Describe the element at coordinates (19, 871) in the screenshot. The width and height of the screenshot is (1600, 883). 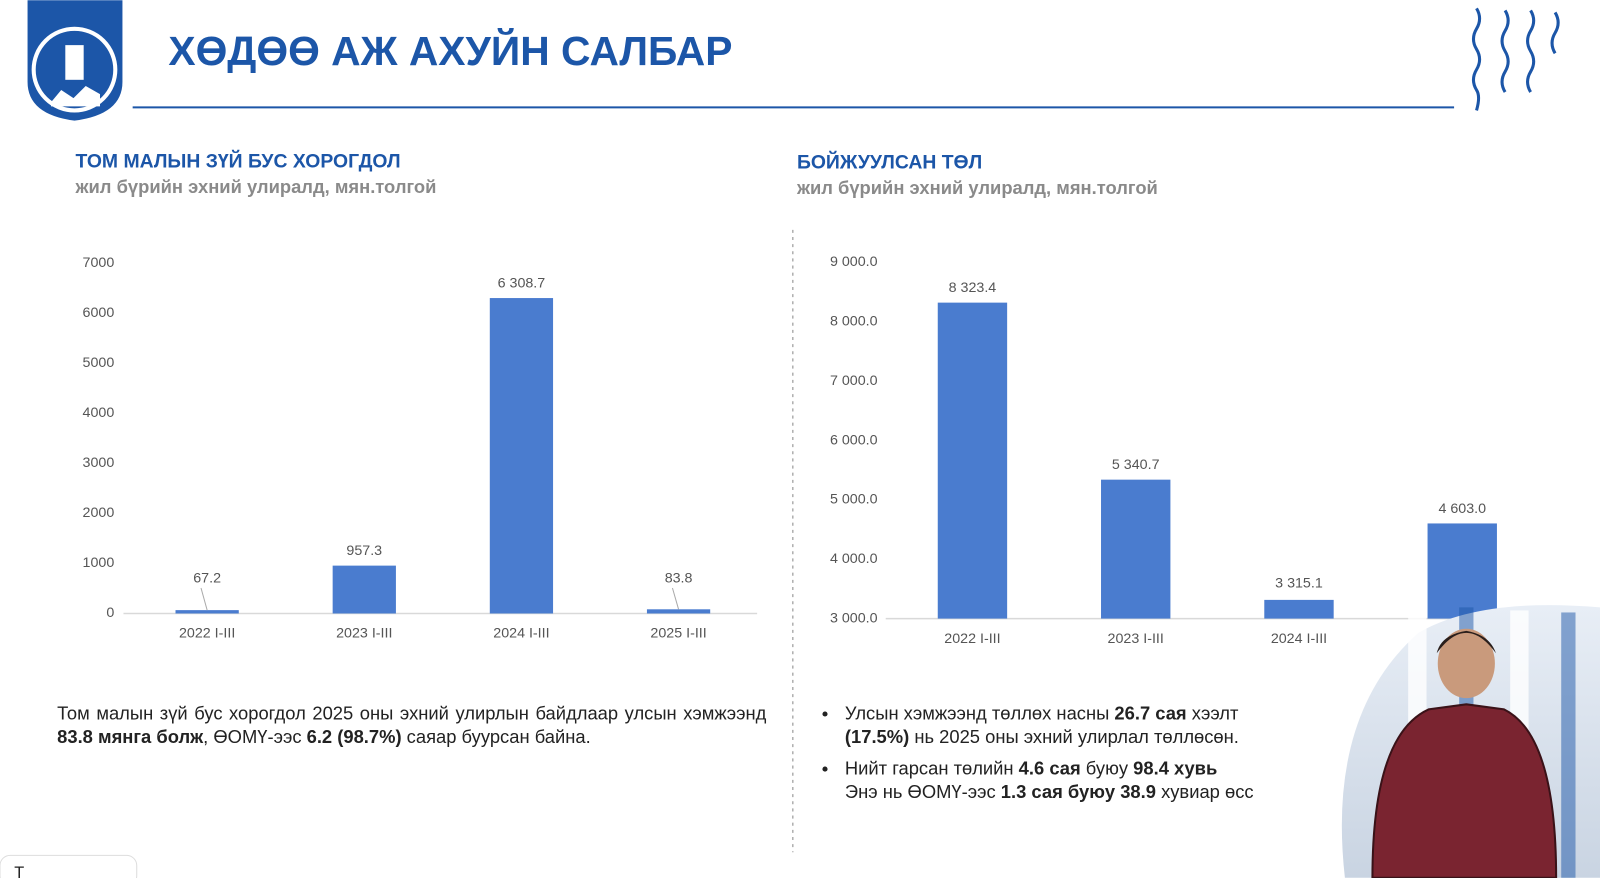
I see `corner-fragment: T` at that location.